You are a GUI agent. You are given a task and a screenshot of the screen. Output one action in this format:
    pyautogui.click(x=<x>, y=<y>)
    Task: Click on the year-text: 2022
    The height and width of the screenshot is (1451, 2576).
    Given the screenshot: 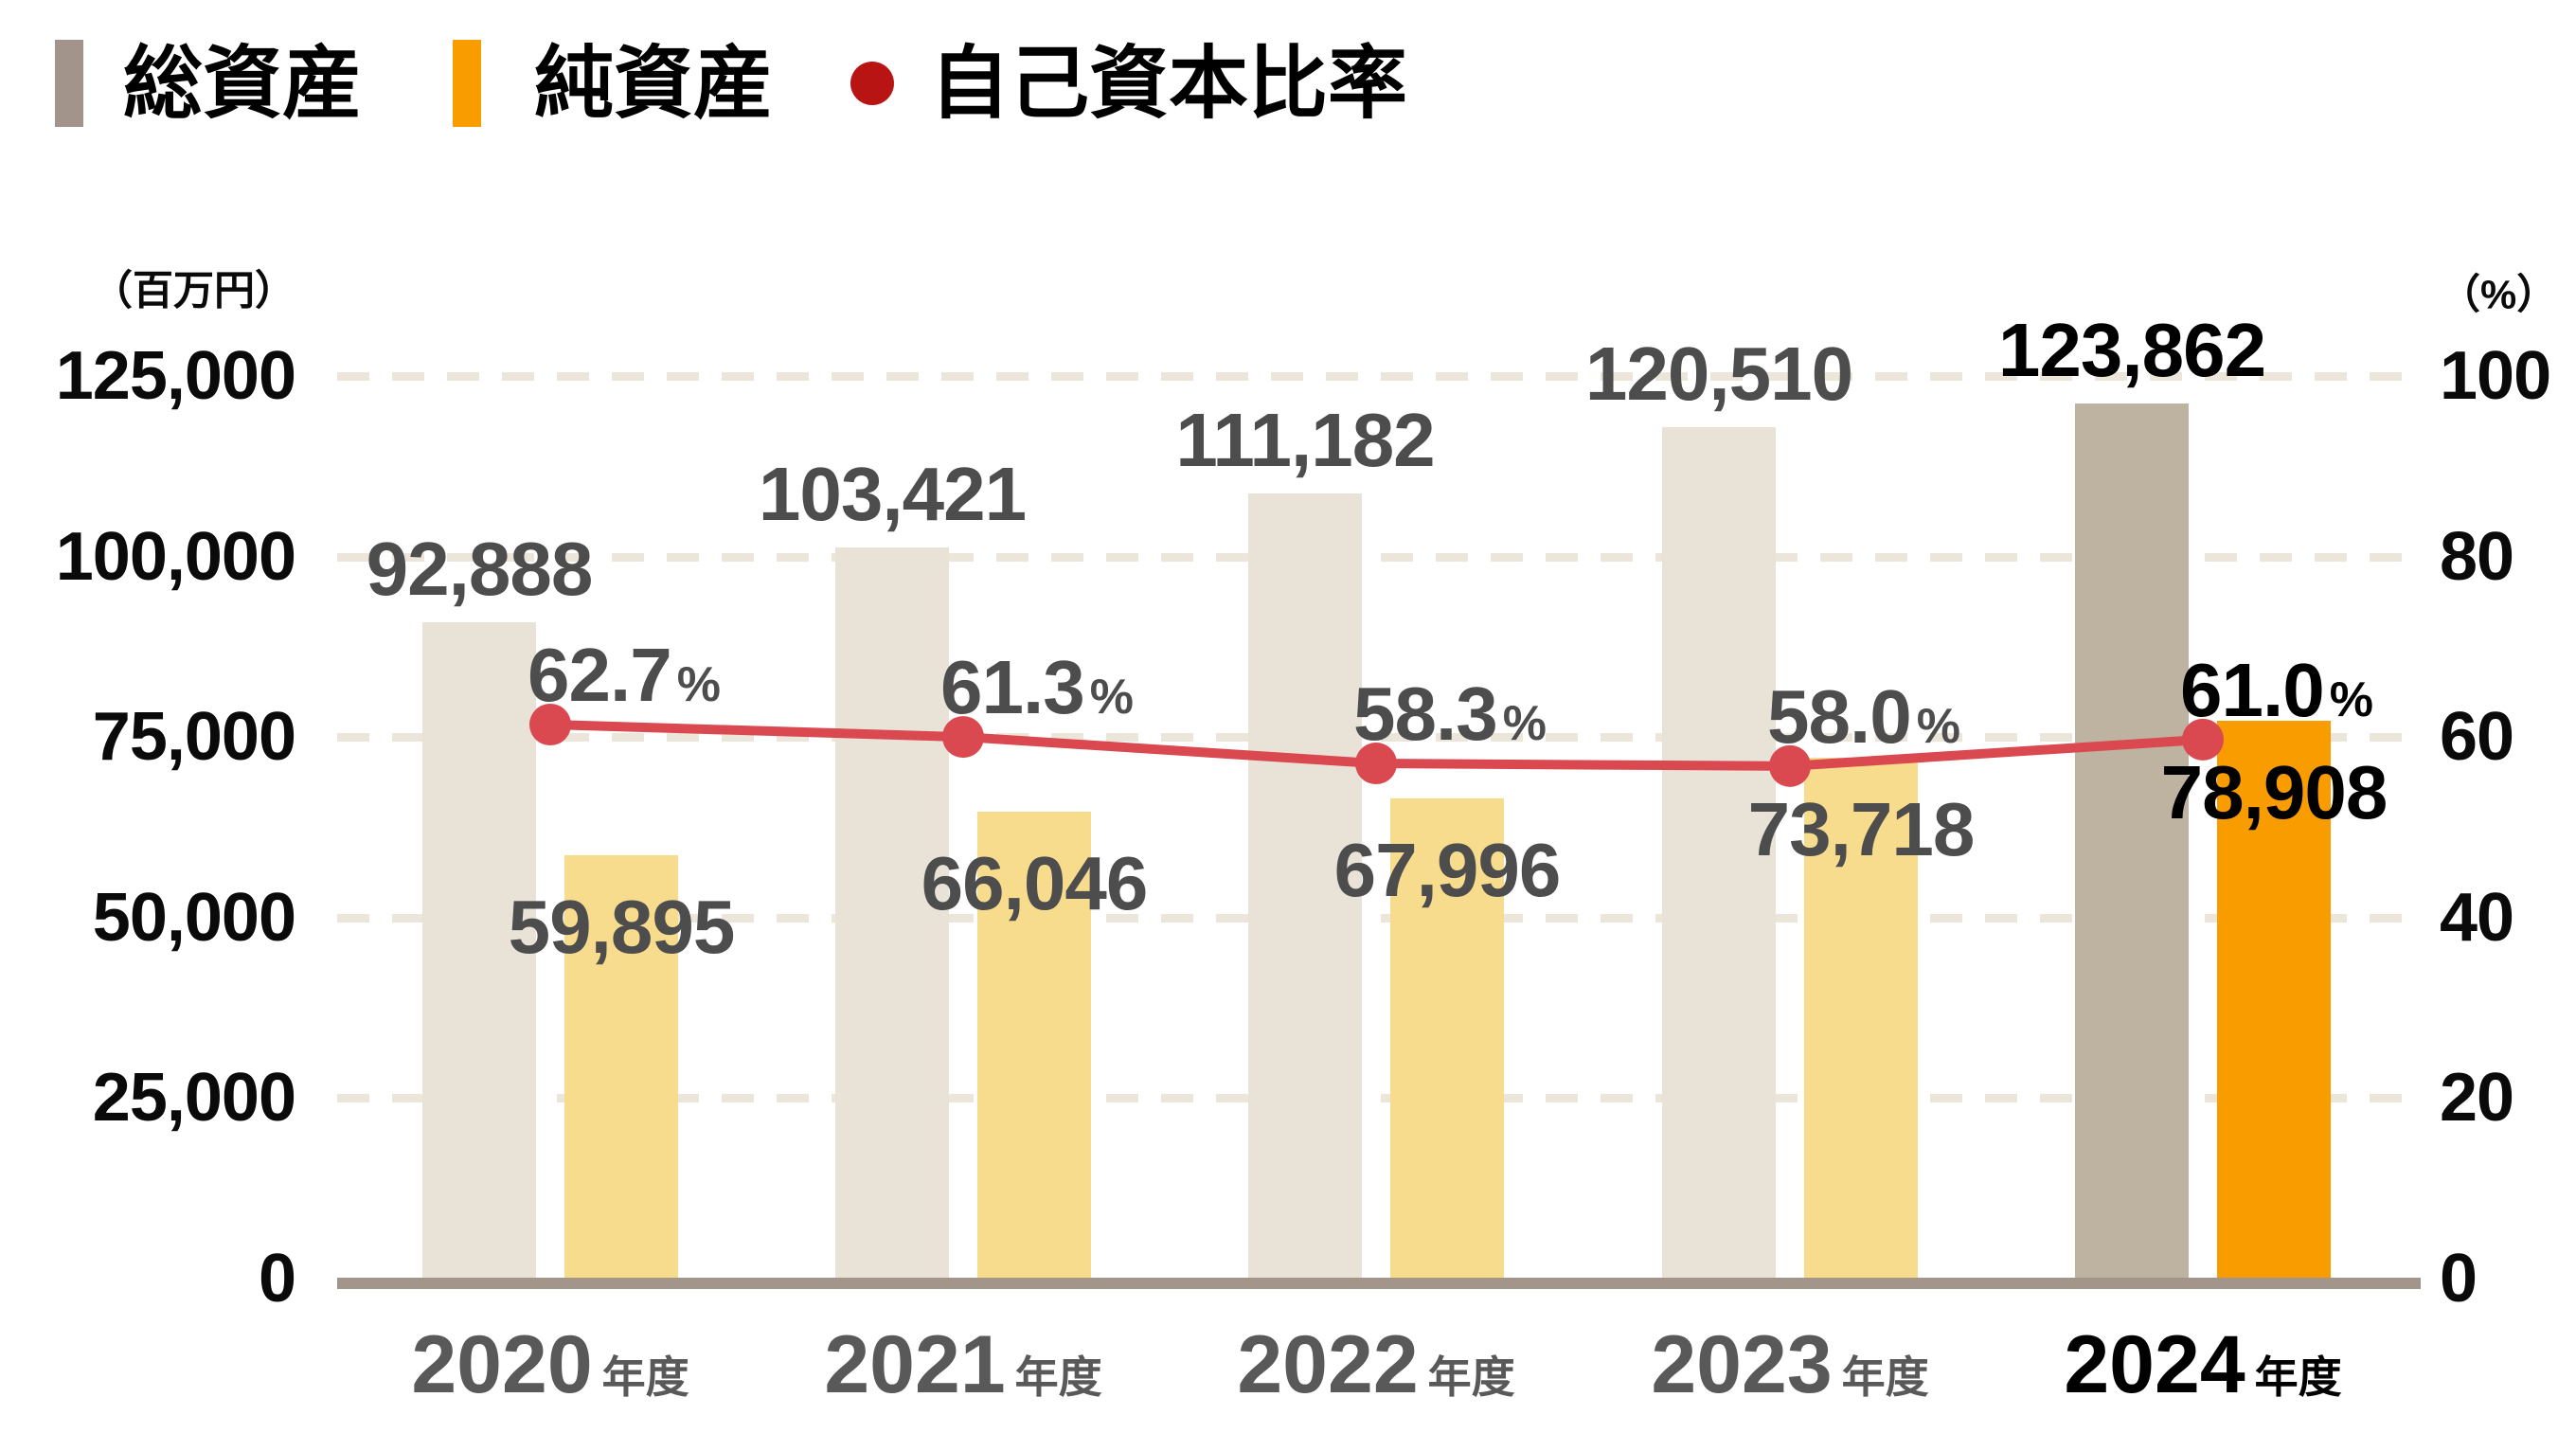 What is the action you would take?
    pyautogui.click(x=1328, y=1364)
    